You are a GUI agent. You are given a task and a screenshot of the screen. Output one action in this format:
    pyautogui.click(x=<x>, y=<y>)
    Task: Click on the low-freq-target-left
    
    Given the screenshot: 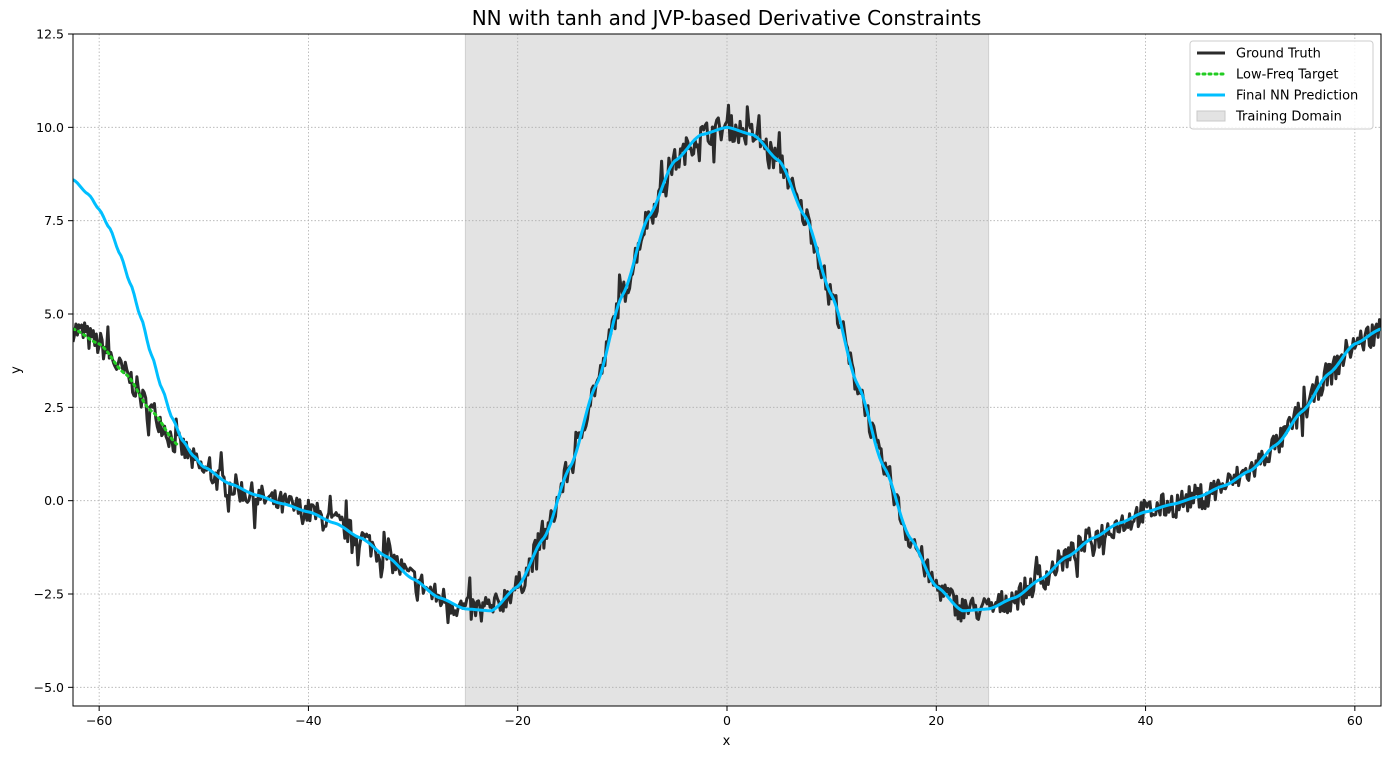 What is the action you would take?
    pyautogui.click(x=126, y=387)
    